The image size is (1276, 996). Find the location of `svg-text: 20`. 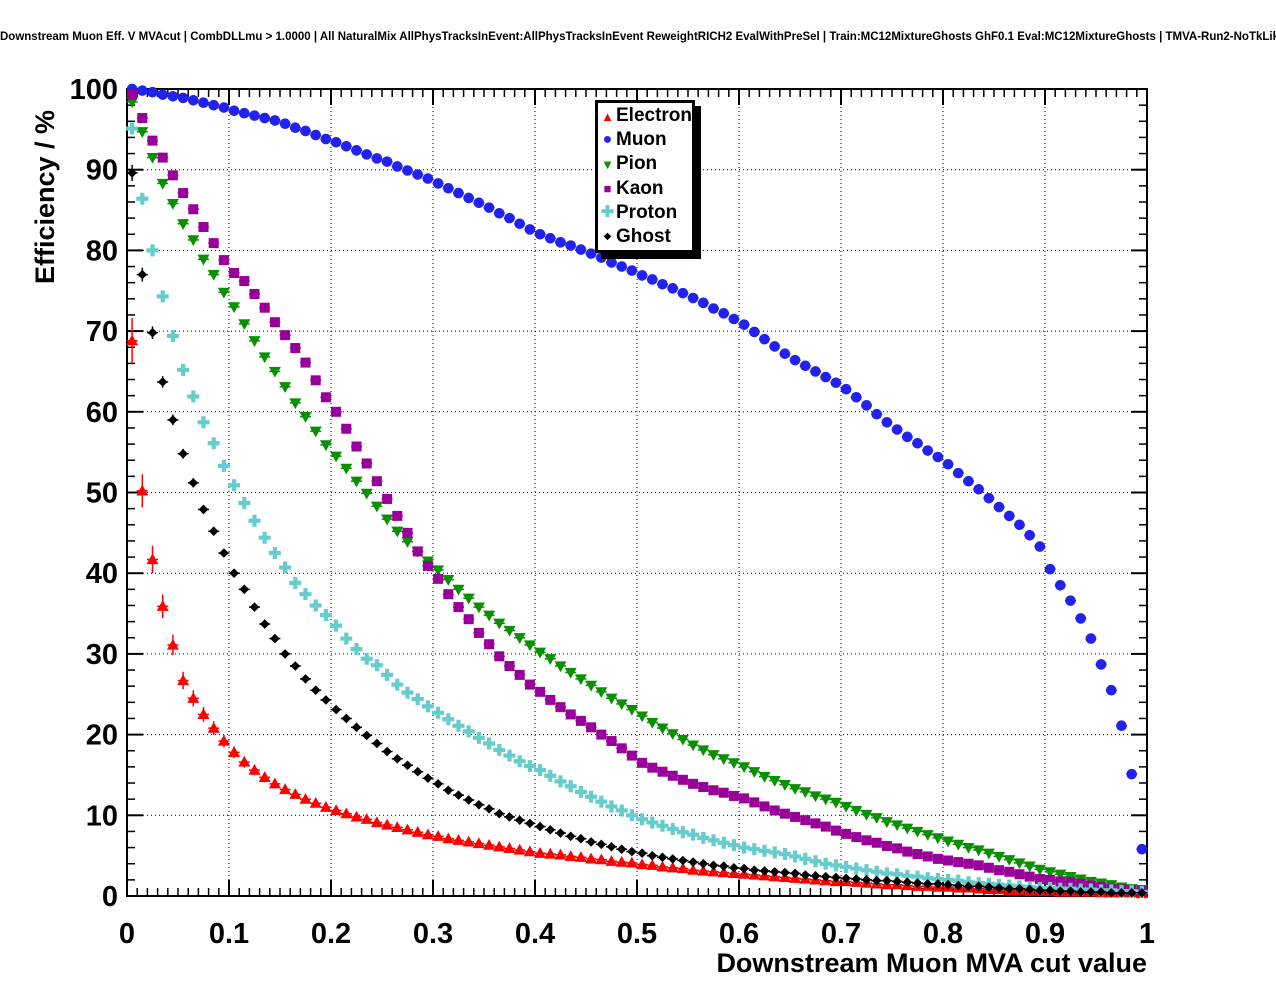

svg-text: 20 is located at coordinates (102, 736).